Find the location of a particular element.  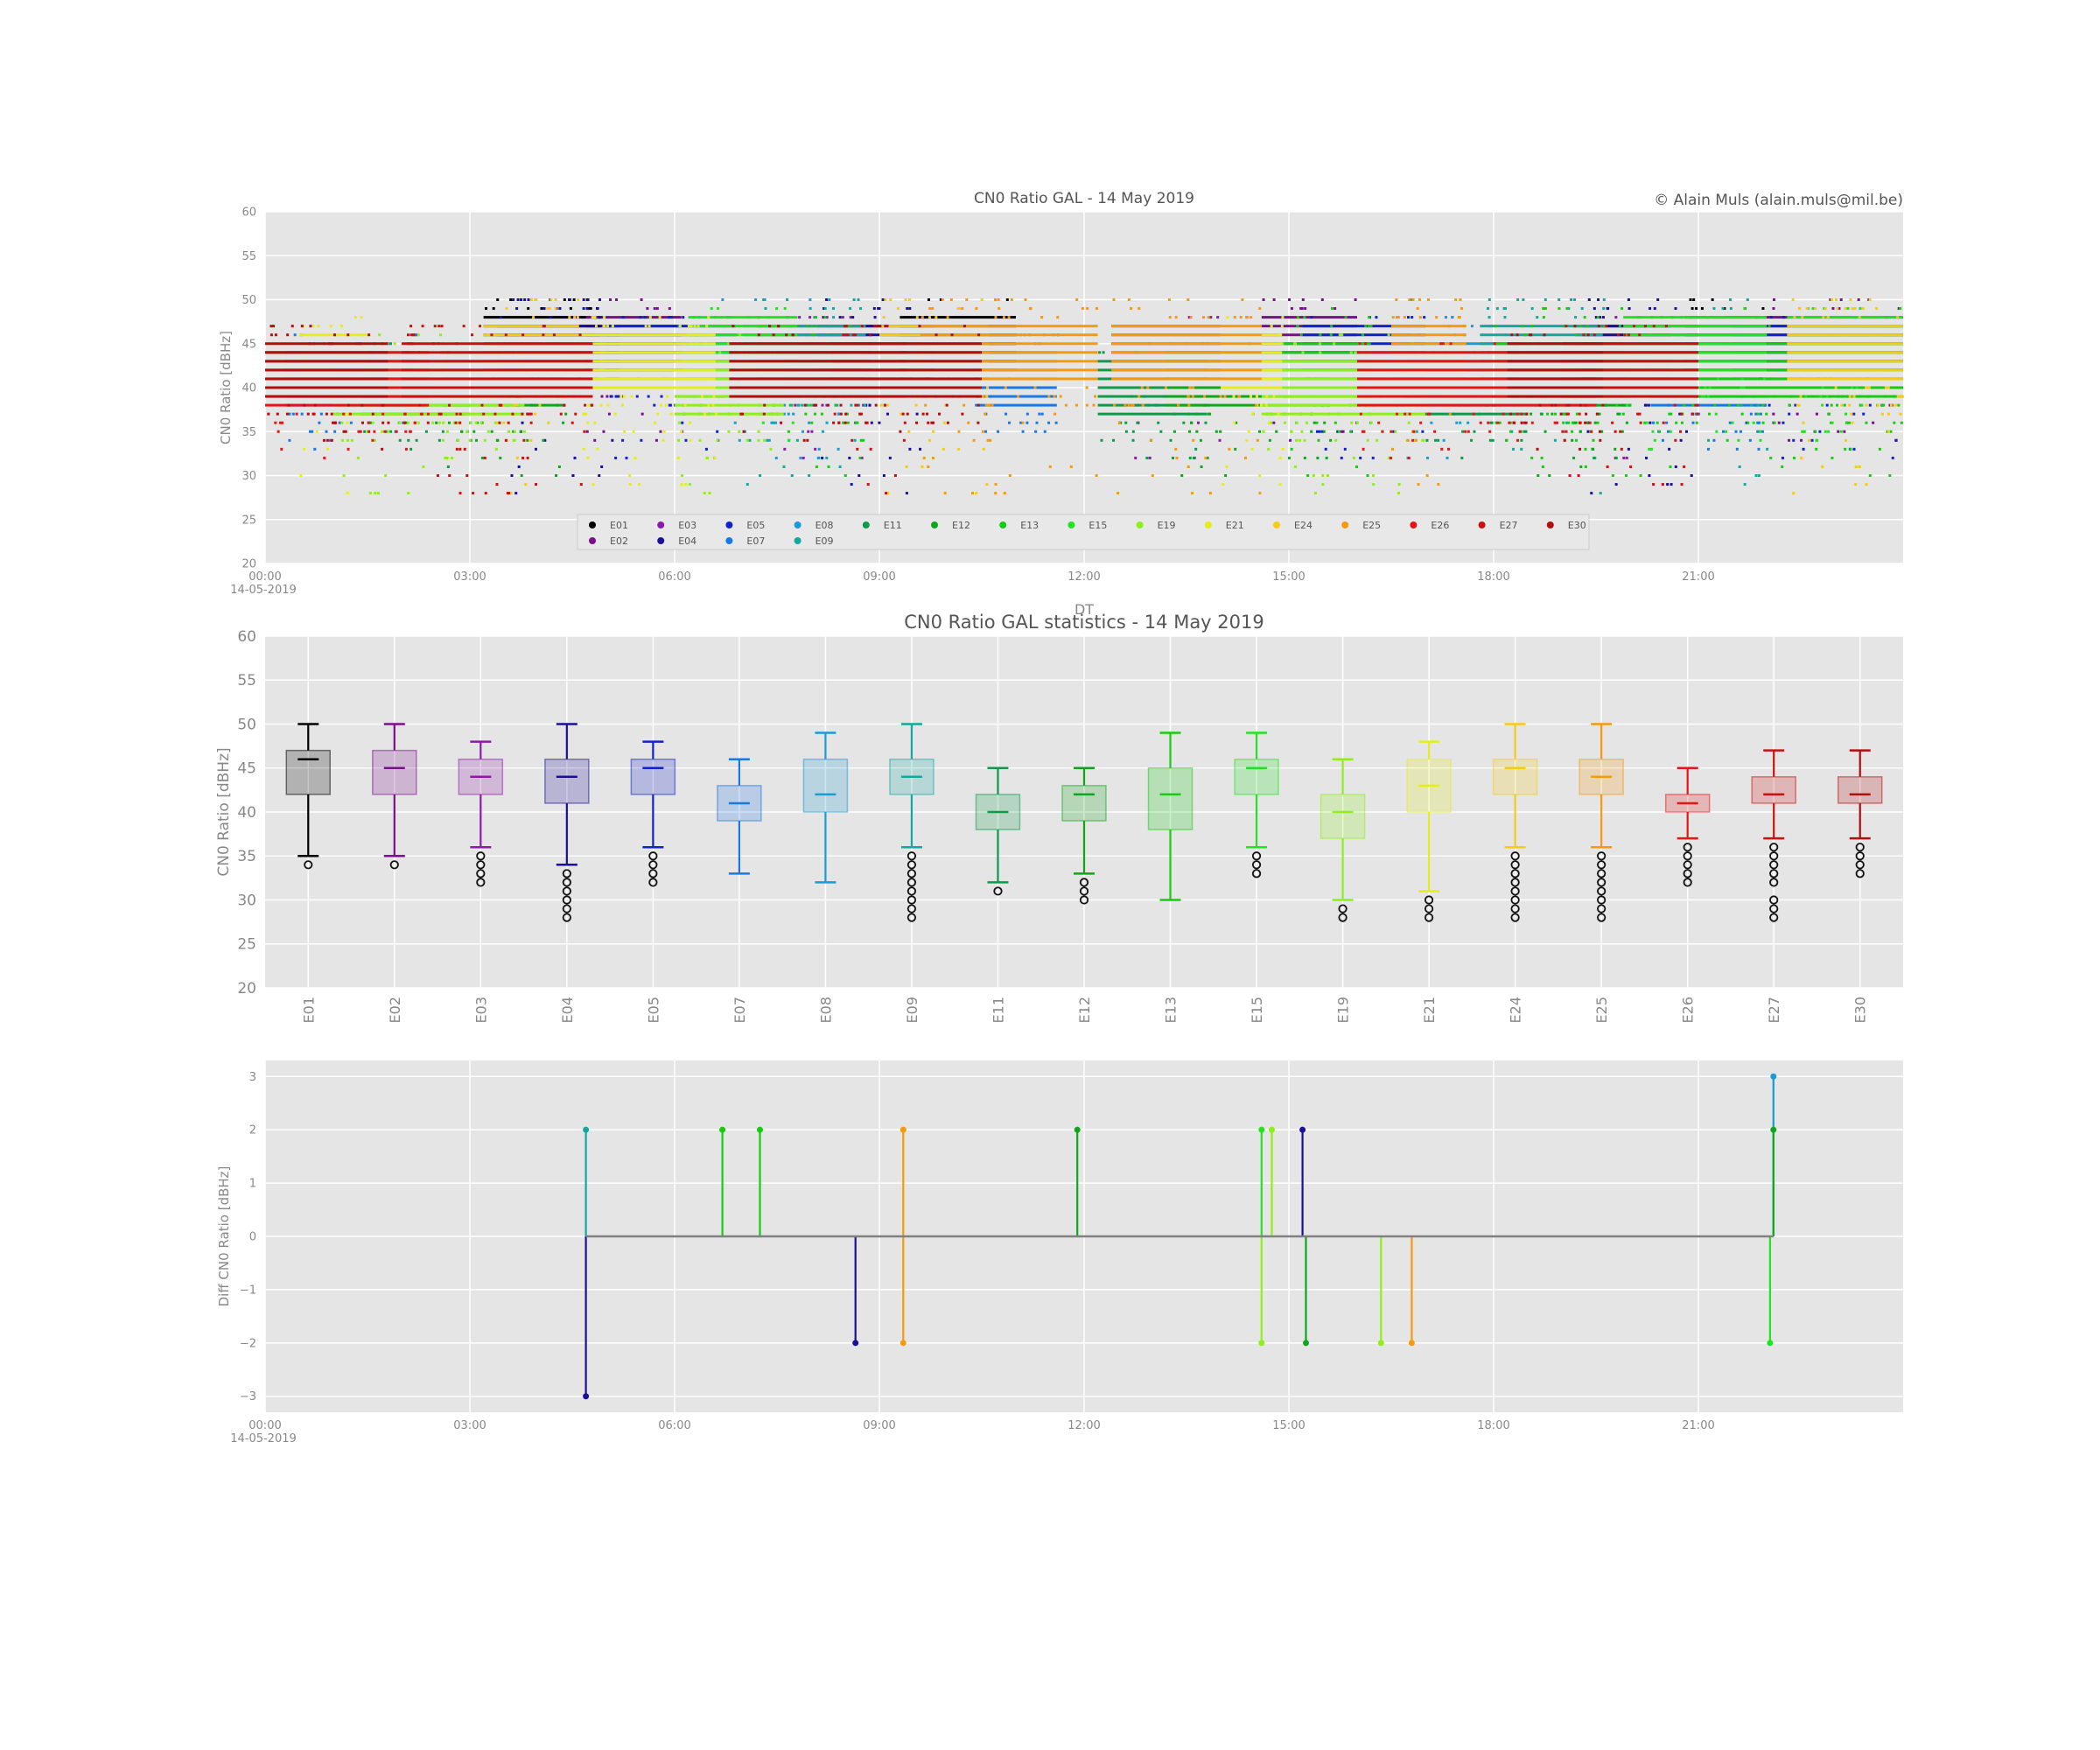

legend-marker is located at coordinates (592, 525).